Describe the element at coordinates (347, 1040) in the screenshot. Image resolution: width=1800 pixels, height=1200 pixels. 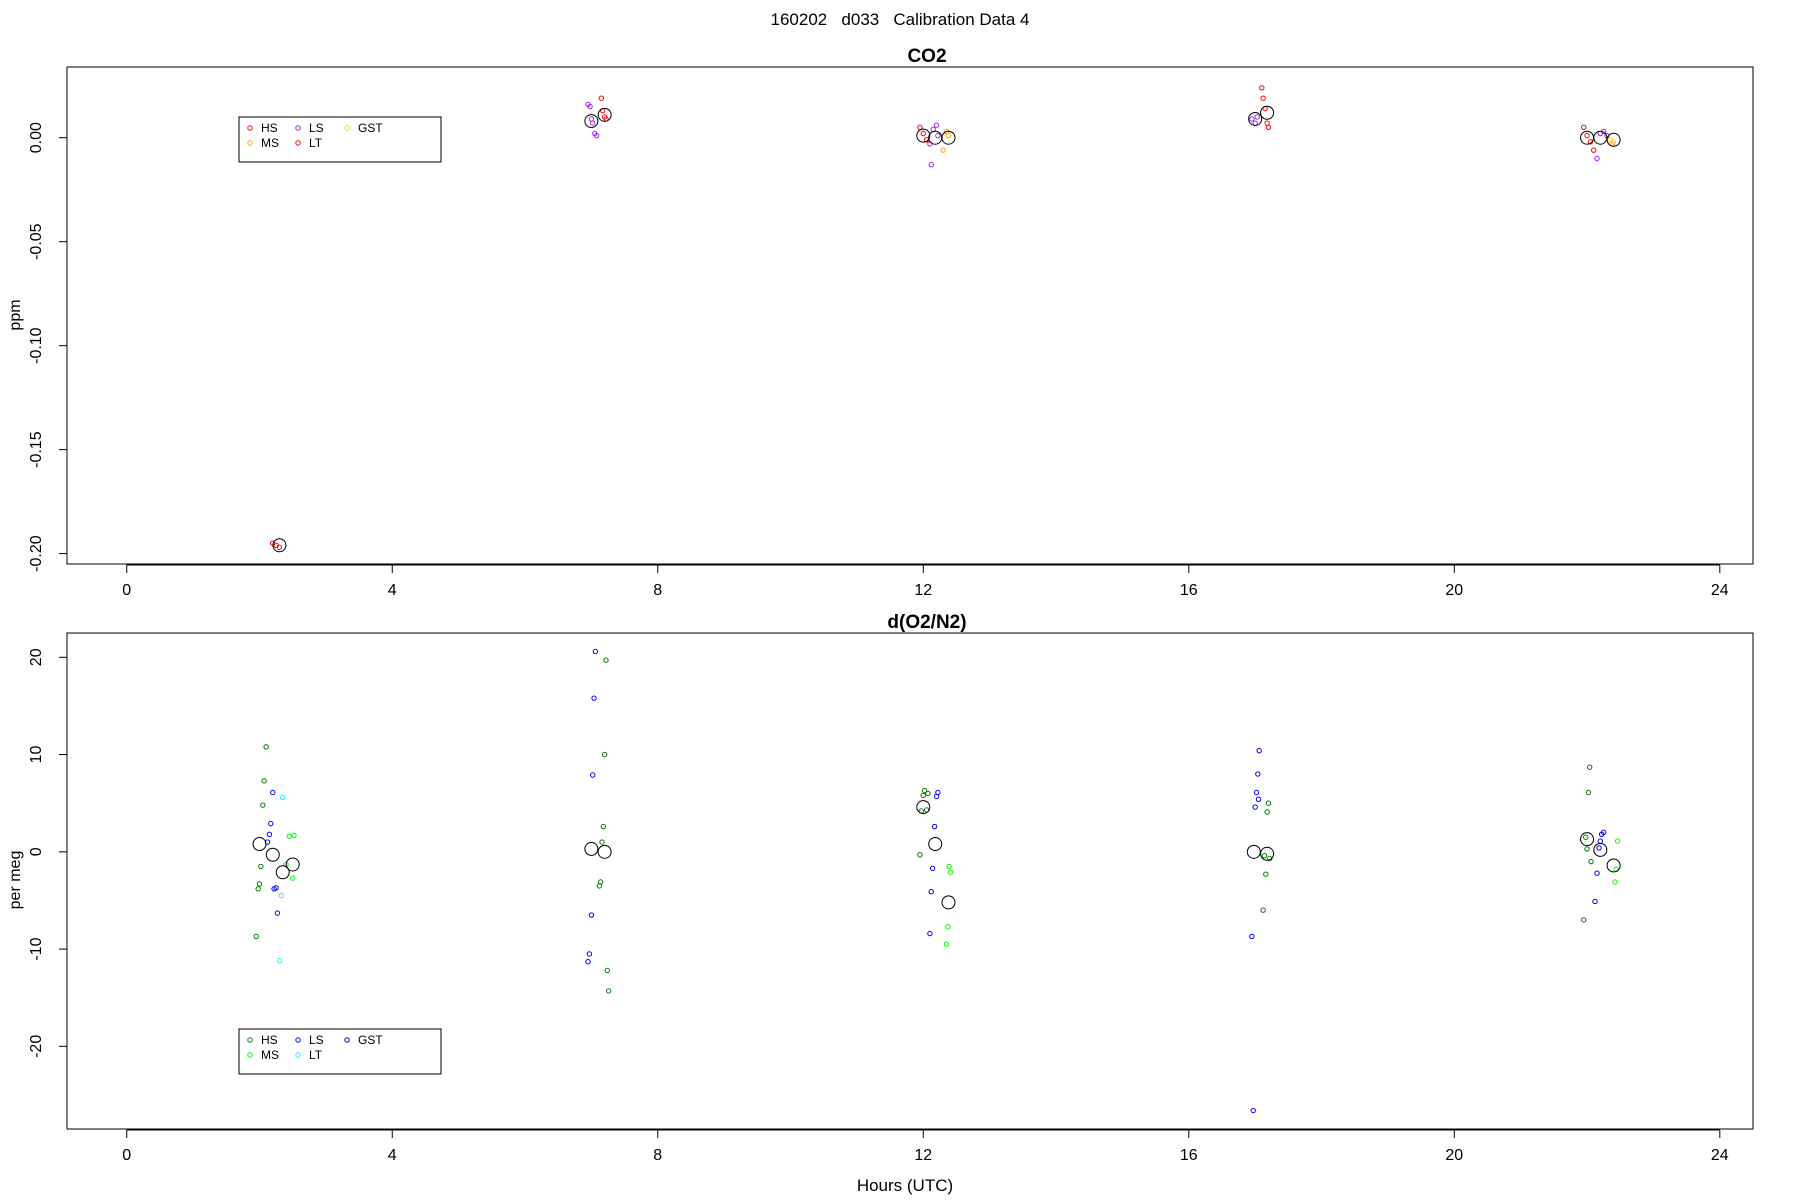
I see `o2n2-legend-symbol-gst` at that location.